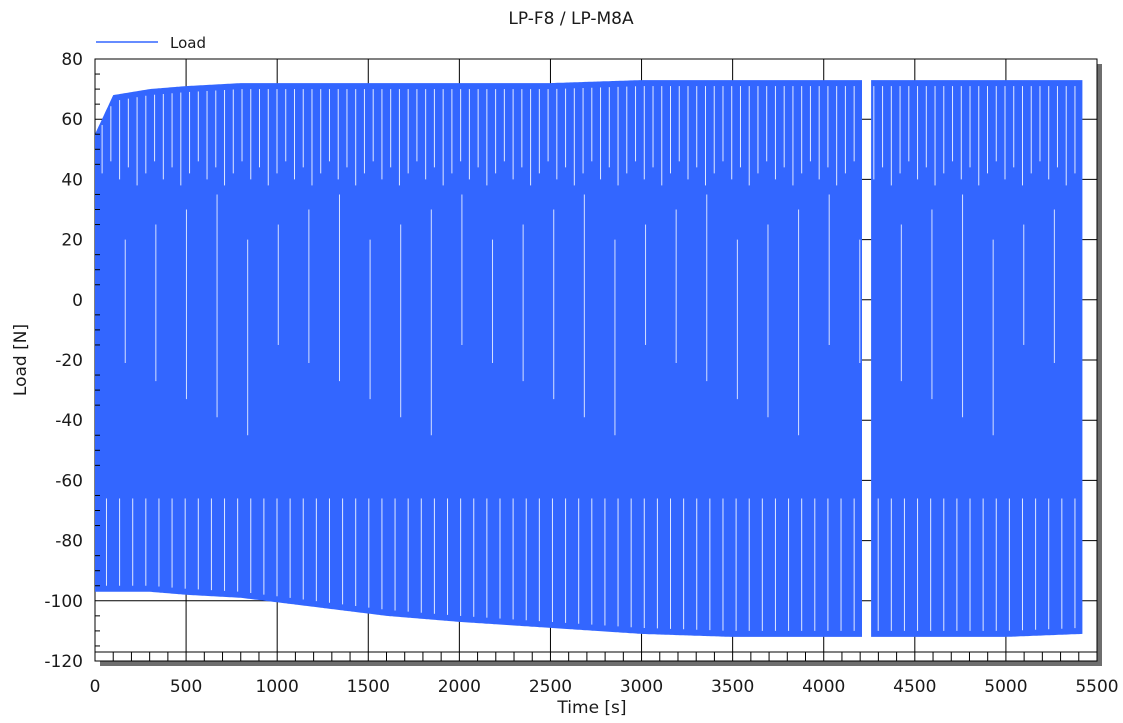 The image size is (1123, 723). Describe the element at coordinates (63, 662) in the screenshot. I see `y-tick-label: -120` at that location.